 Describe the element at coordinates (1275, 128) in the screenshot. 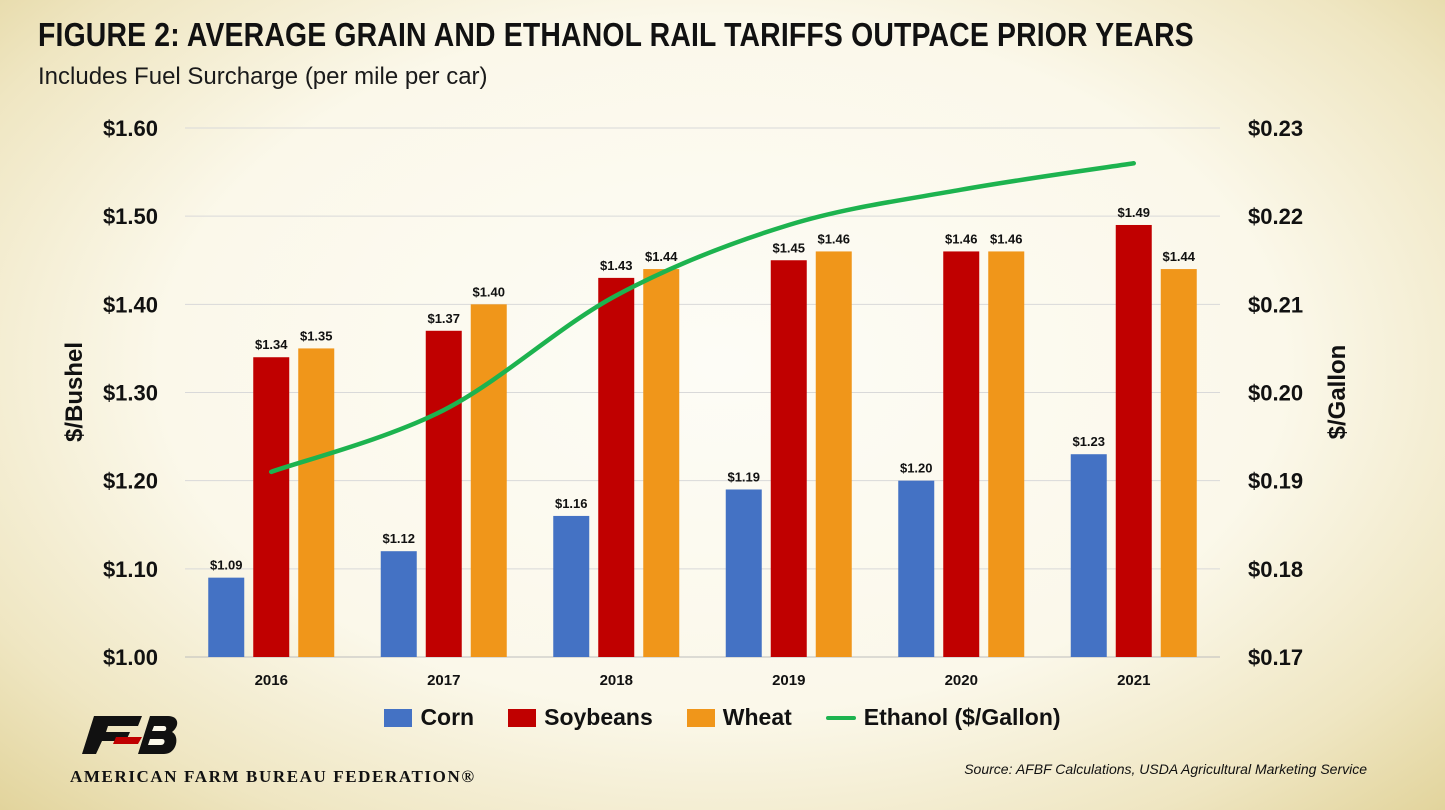

I see `y-tick-label-right: $0.23` at that location.